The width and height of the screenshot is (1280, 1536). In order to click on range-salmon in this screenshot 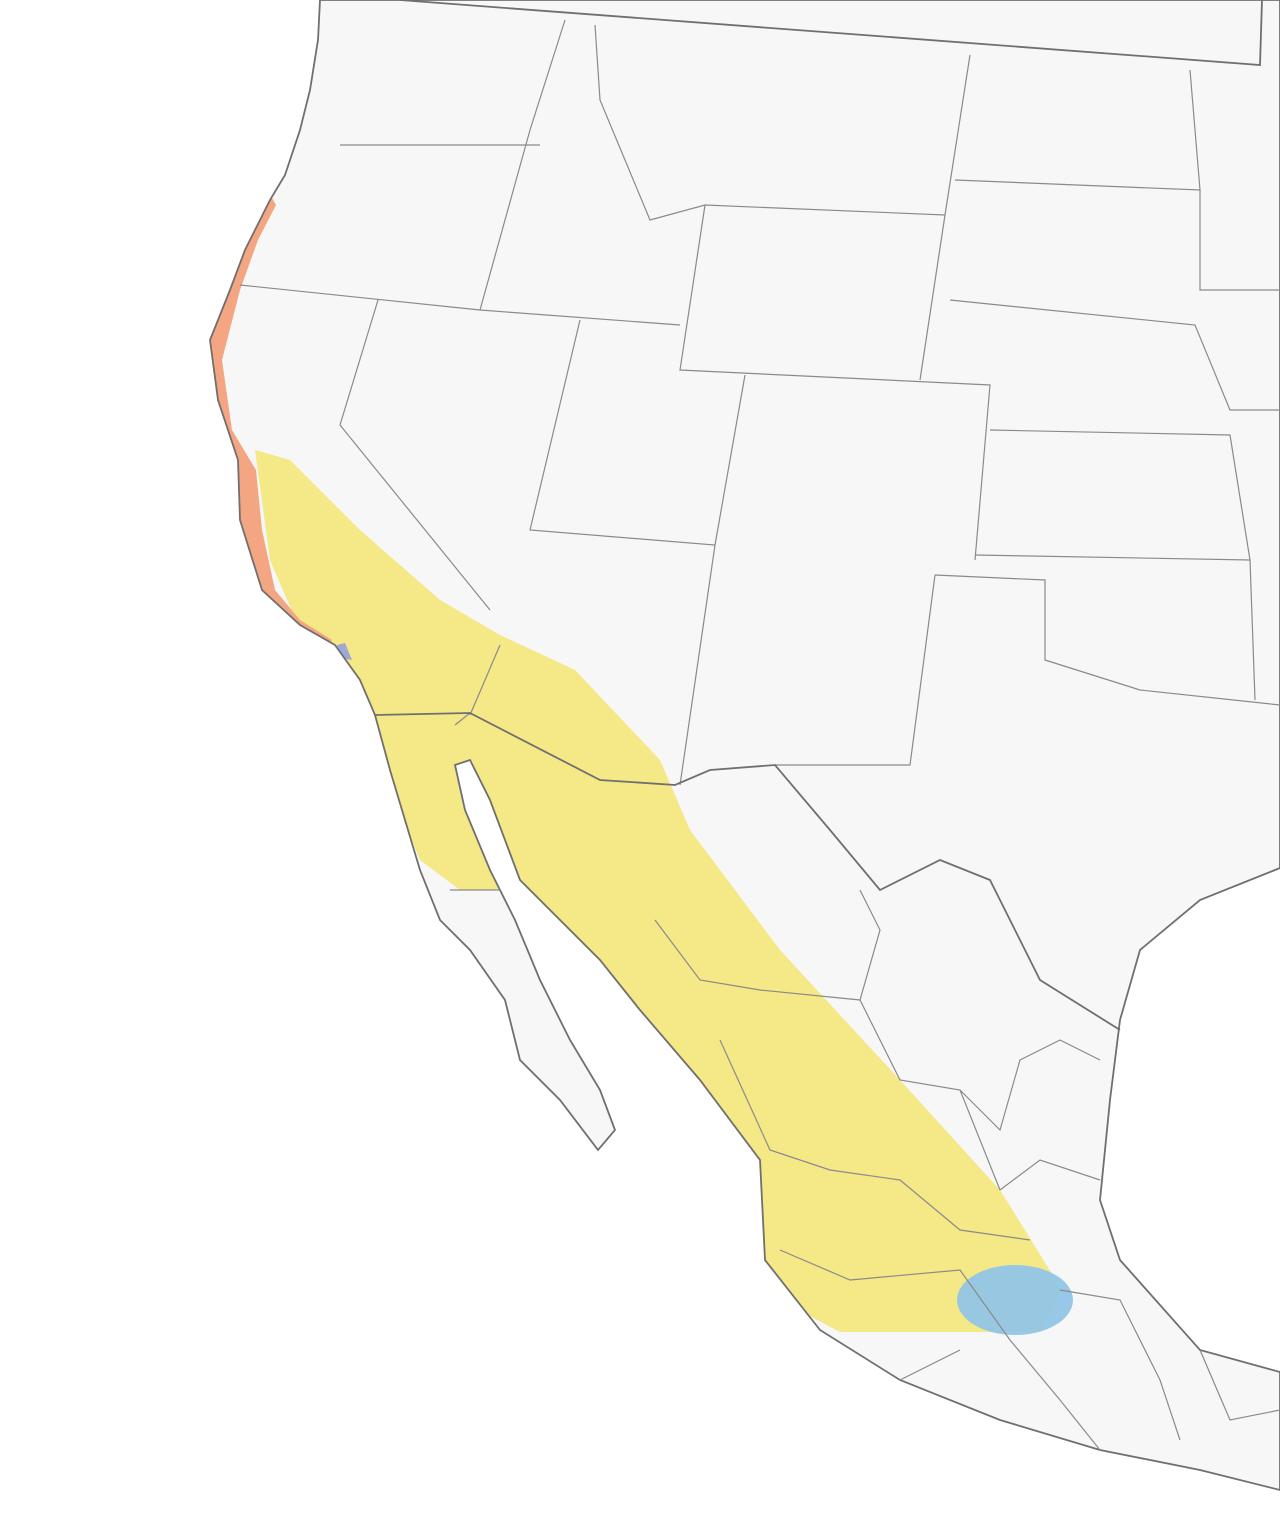, I will do `click(271, 423)`.